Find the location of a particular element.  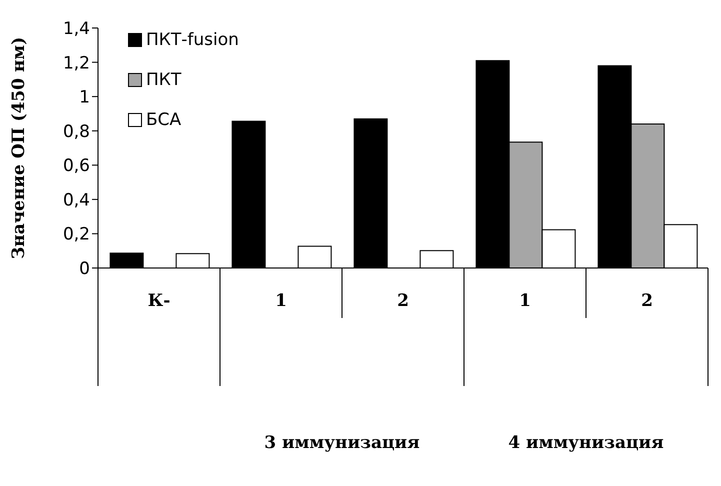

y-tick-label: 0,2 is located at coordinates (76, 234).